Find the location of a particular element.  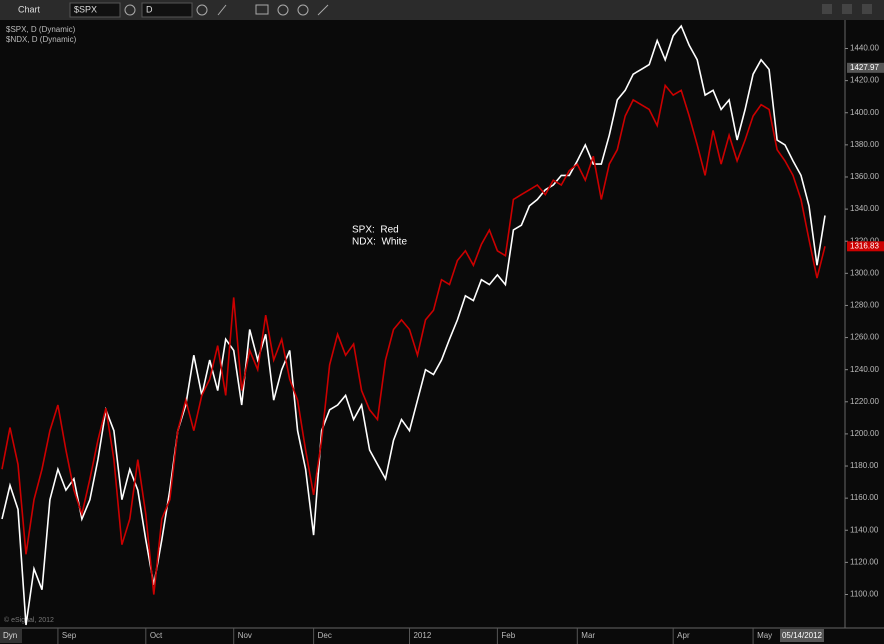

x-tick-label: Mar is located at coordinates (588, 635).